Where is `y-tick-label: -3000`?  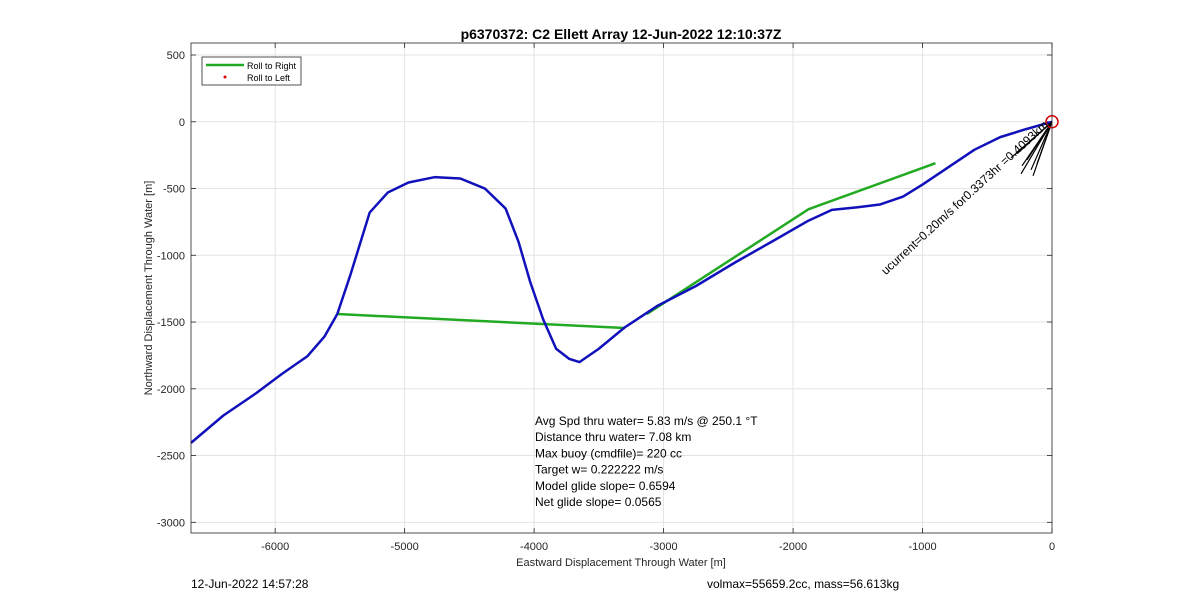 y-tick-label: -3000 is located at coordinates (171, 523).